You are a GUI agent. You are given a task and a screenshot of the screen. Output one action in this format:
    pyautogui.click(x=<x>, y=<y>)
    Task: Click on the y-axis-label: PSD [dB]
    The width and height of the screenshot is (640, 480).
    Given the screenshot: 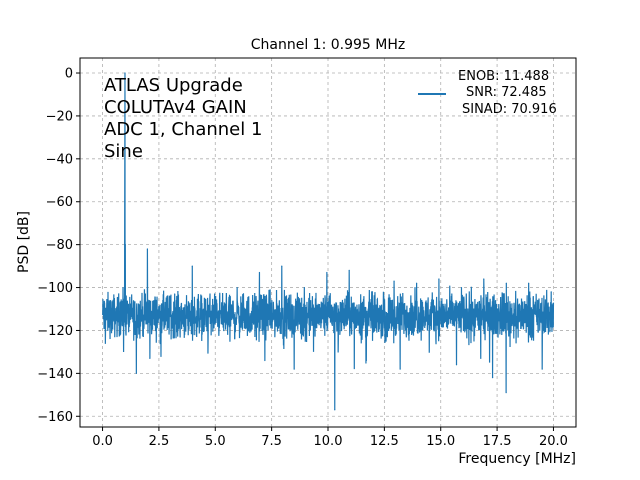 What is the action you would take?
    pyautogui.click(x=24, y=242)
    